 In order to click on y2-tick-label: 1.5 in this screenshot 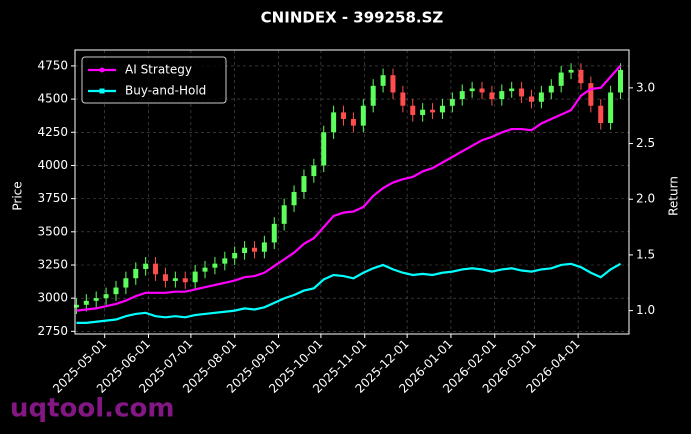, I will do `click(645, 254)`.